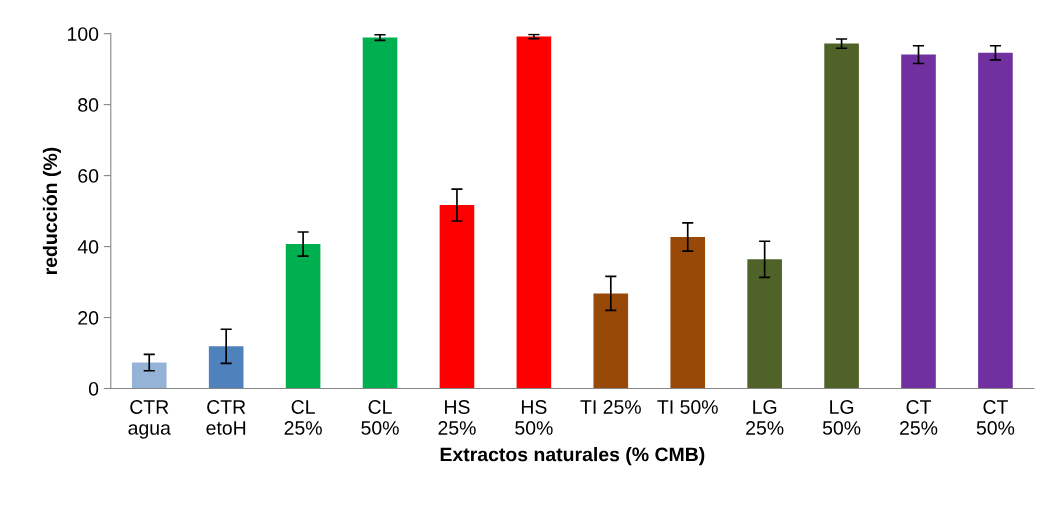 Image resolution: width=1055 pixels, height=518 pixels. Describe the element at coordinates (83, 34) in the screenshot. I see `y-tick-label: 100` at that location.